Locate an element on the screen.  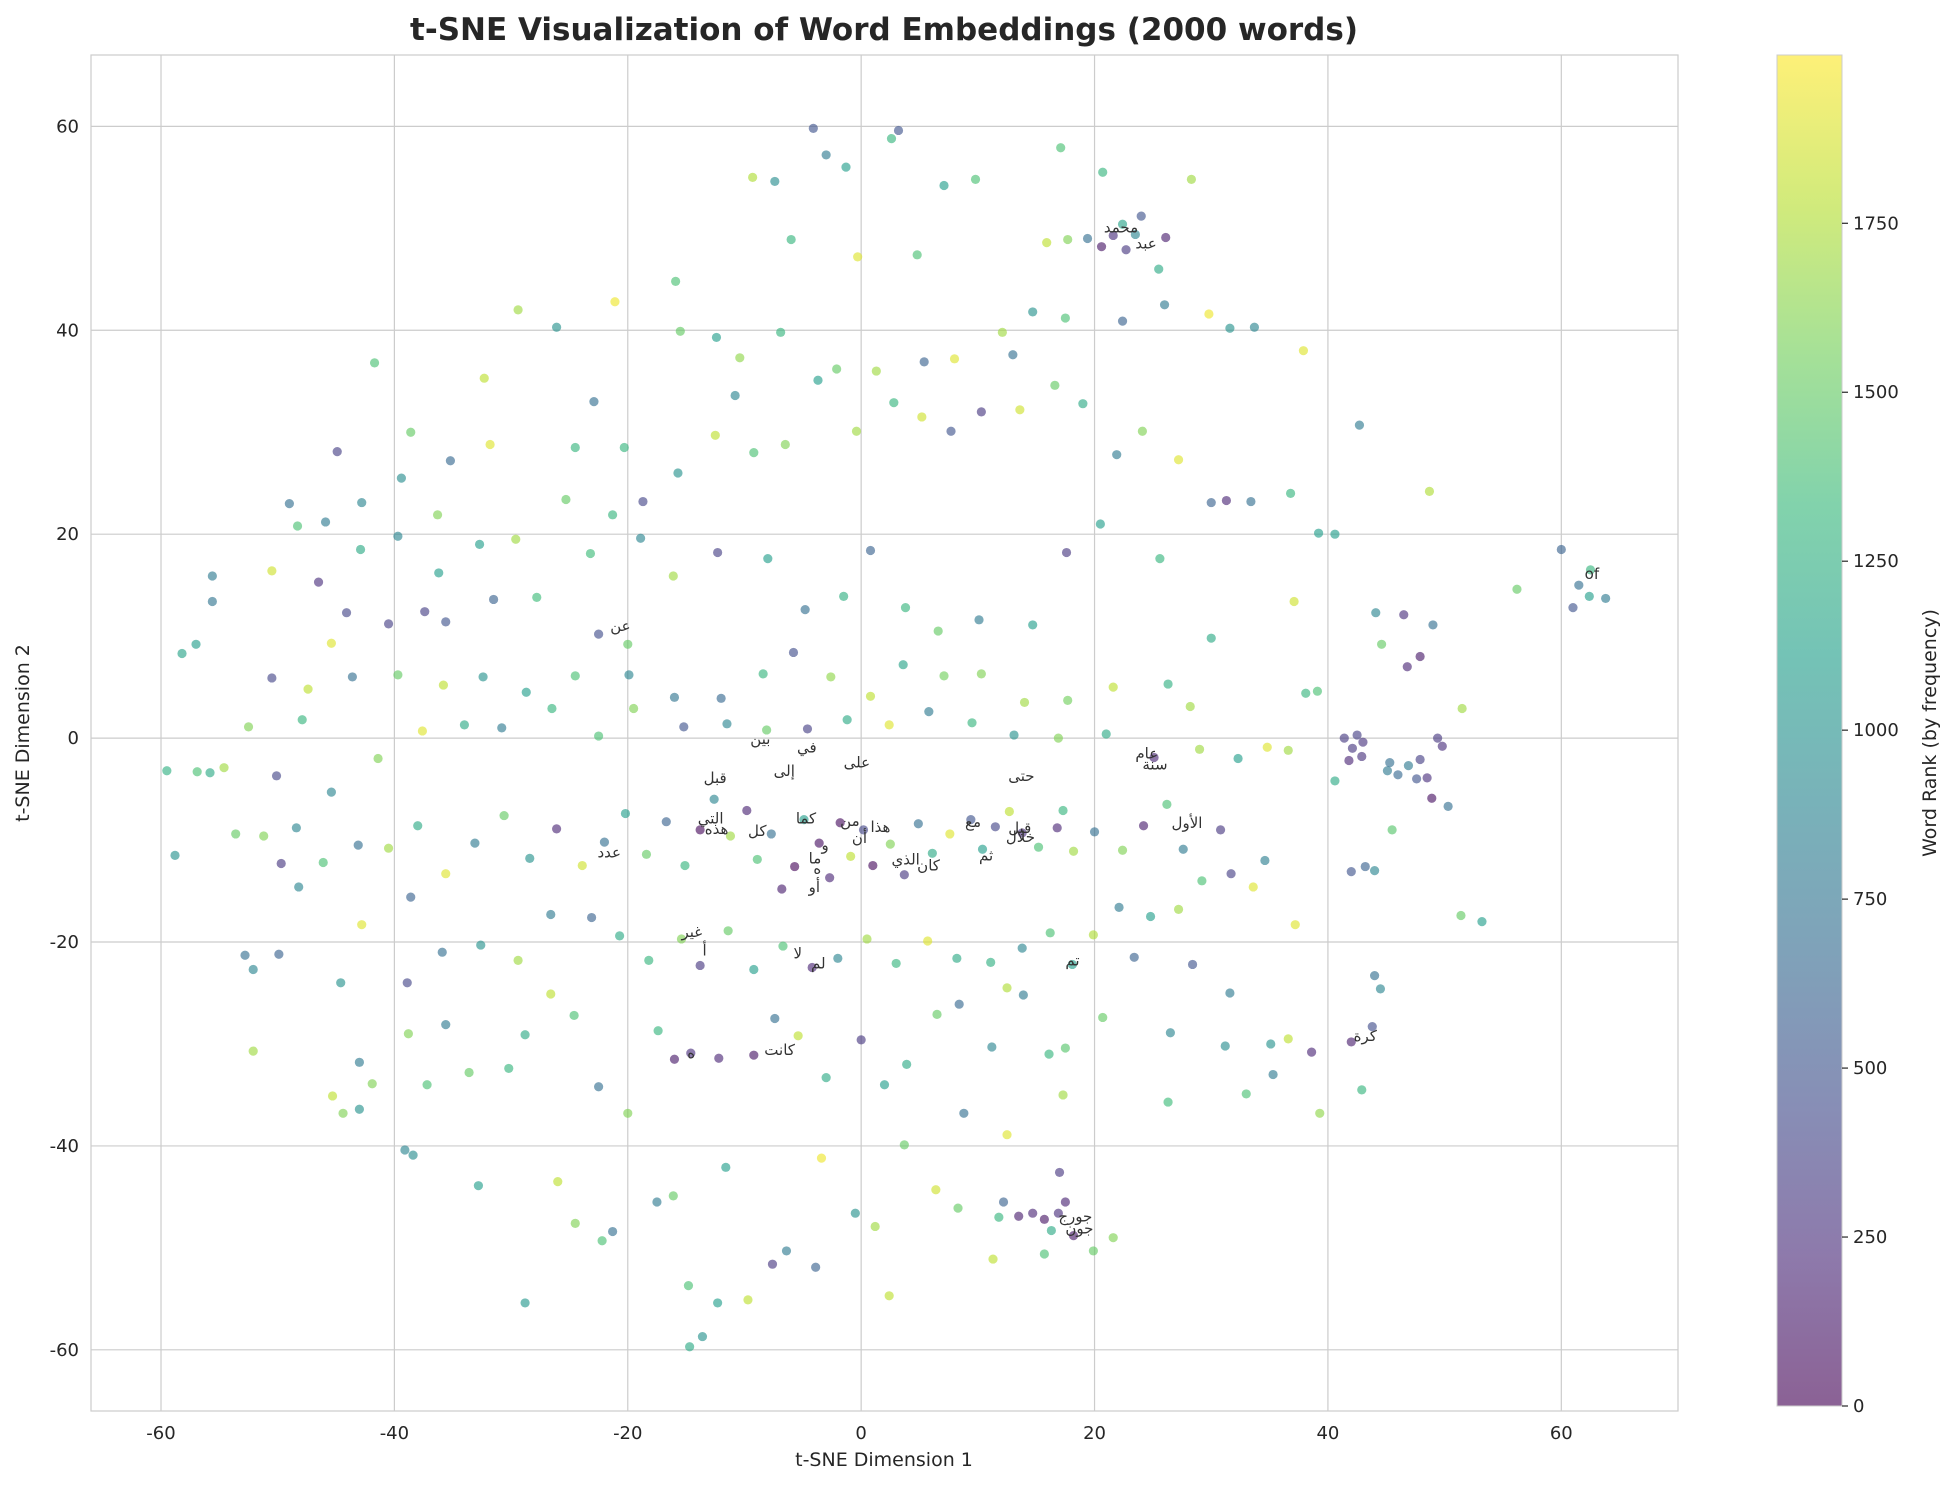
colorbar-tick-label: 1000 is located at coordinates (1876, 730).